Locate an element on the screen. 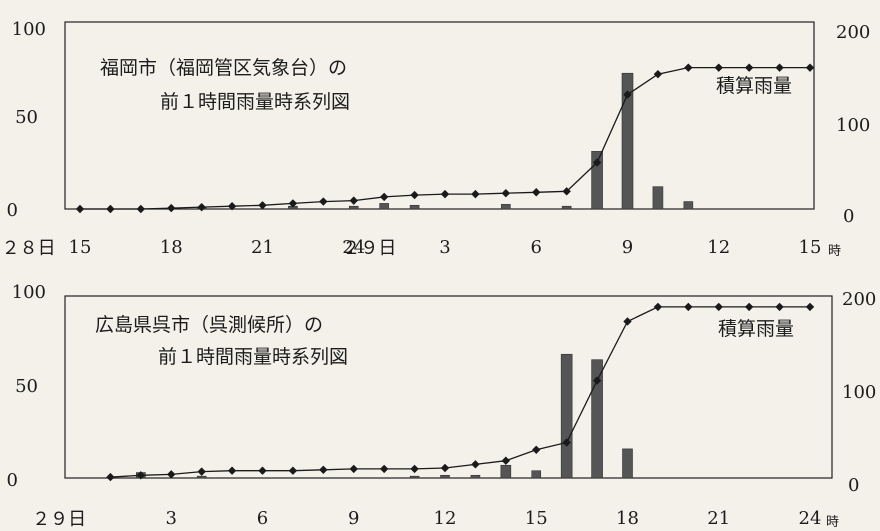 This screenshot has width=880, height=531. chart-fukuoka-x-tick-0: 15 is located at coordinates (80, 247).